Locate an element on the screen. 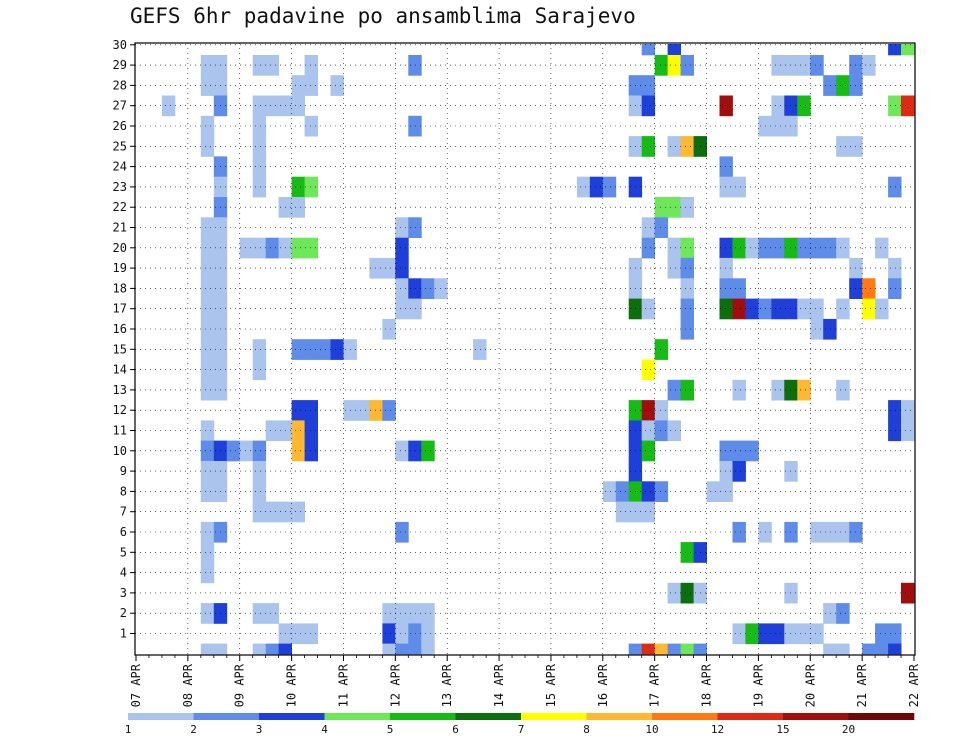 The width and height of the screenshot is (960, 742). legend-label: 2 is located at coordinates (193, 729).